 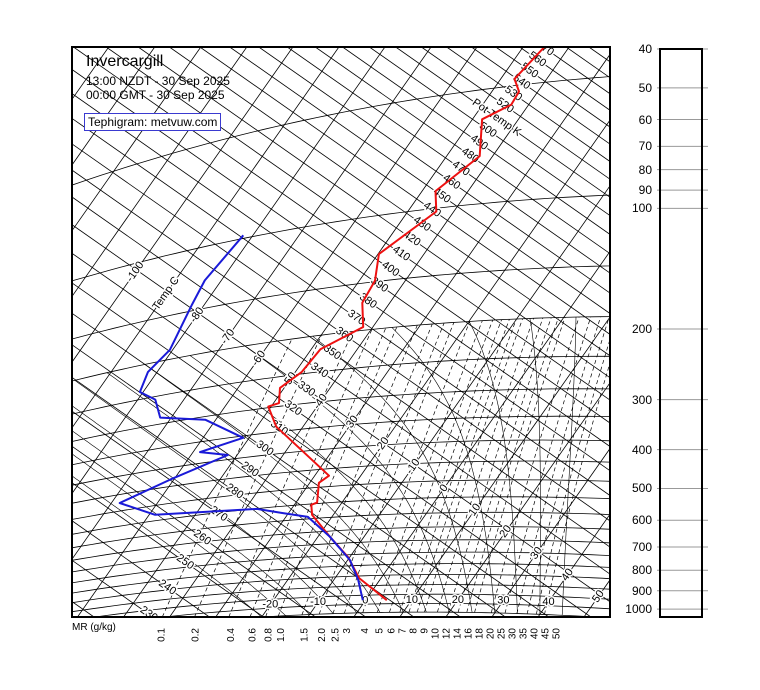 I want to click on theta-label: 580, so click(x=553, y=37).